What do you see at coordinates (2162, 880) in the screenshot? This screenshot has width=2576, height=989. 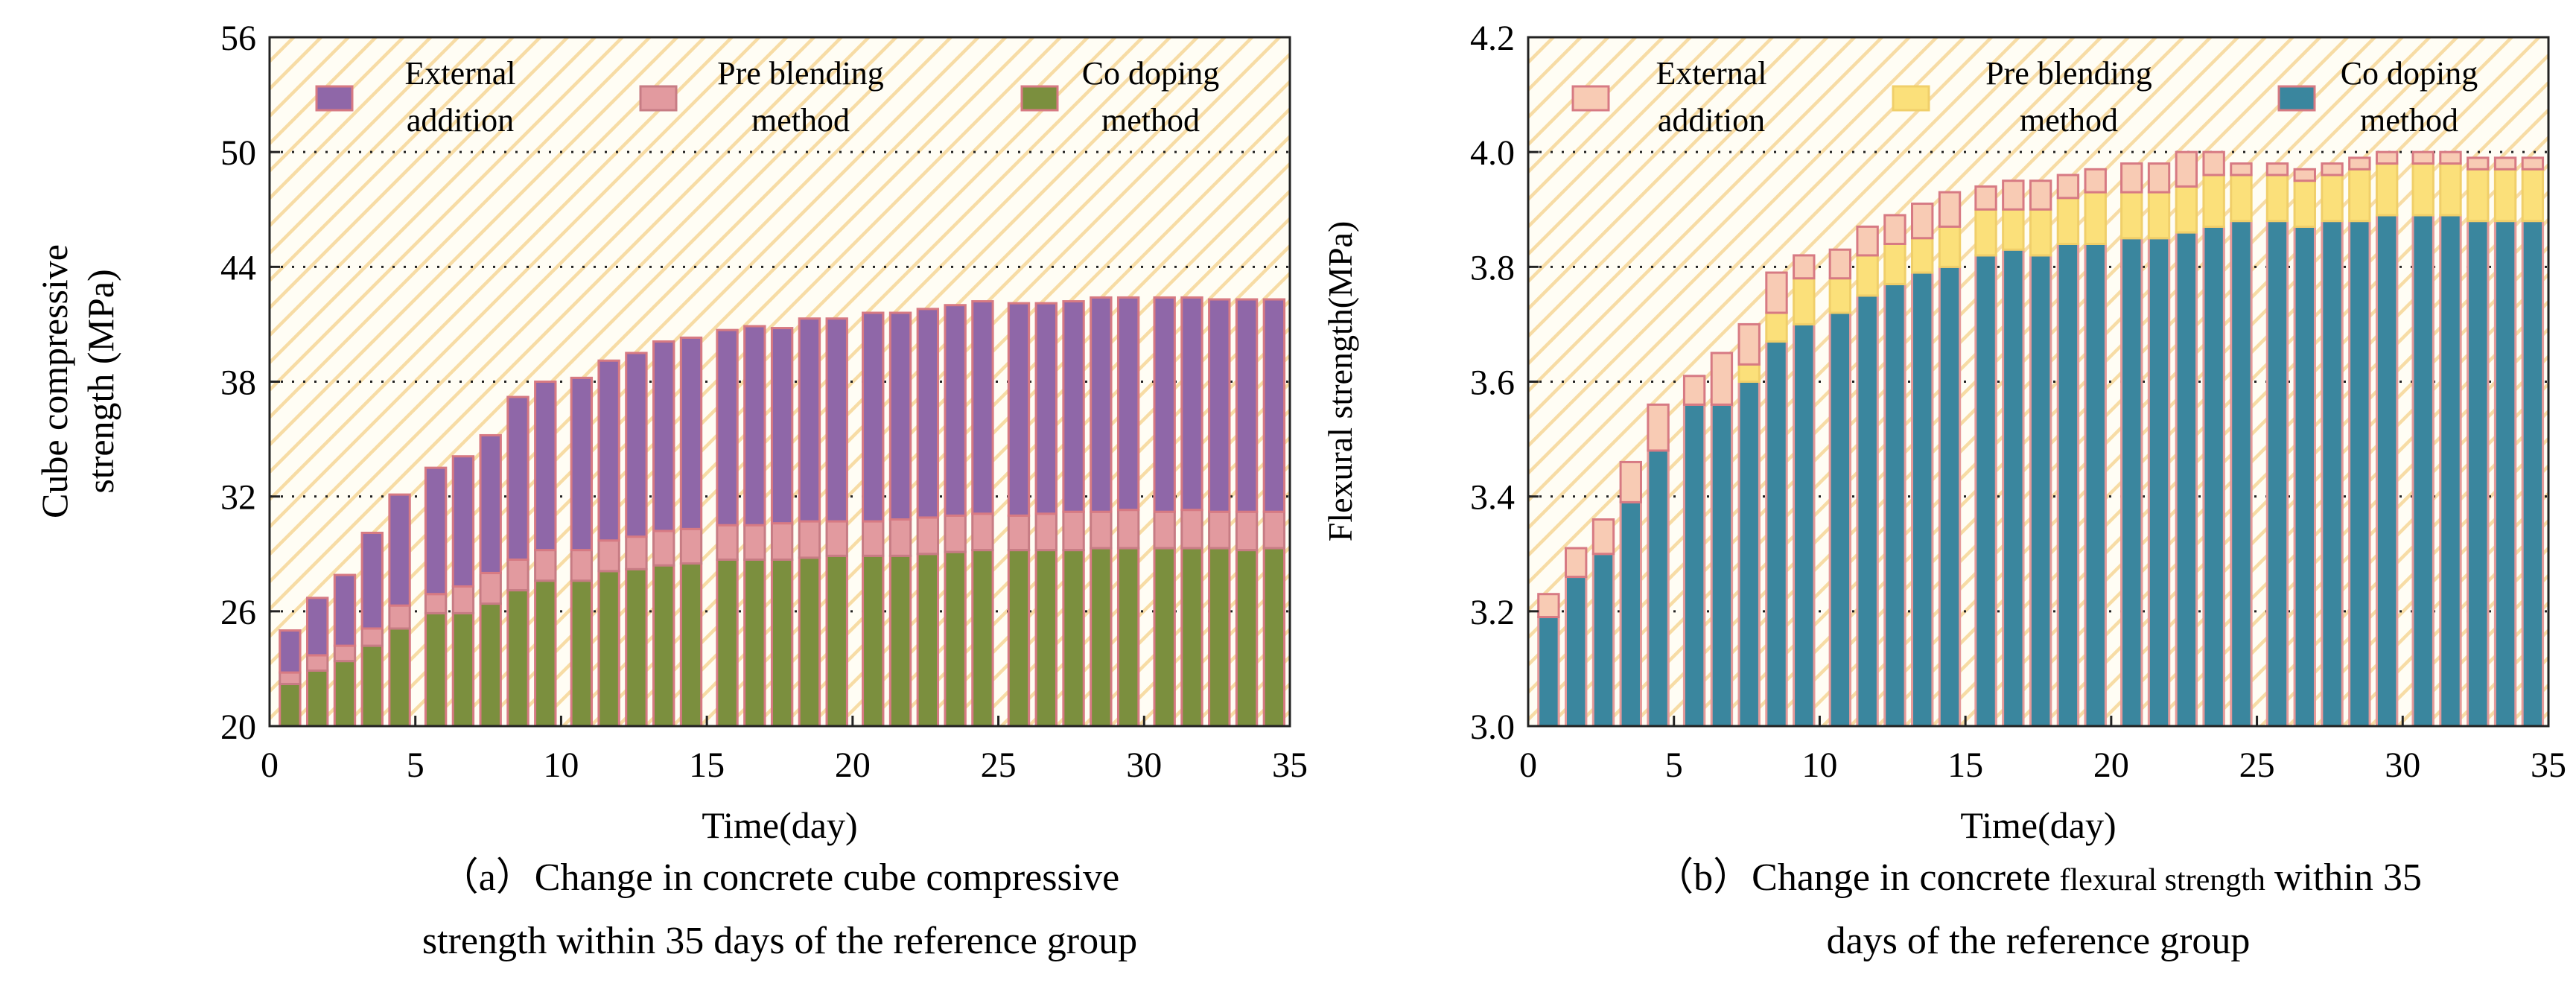 I see `chart-b-caption-mid: flexural strength` at bounding box center [2162, 880].